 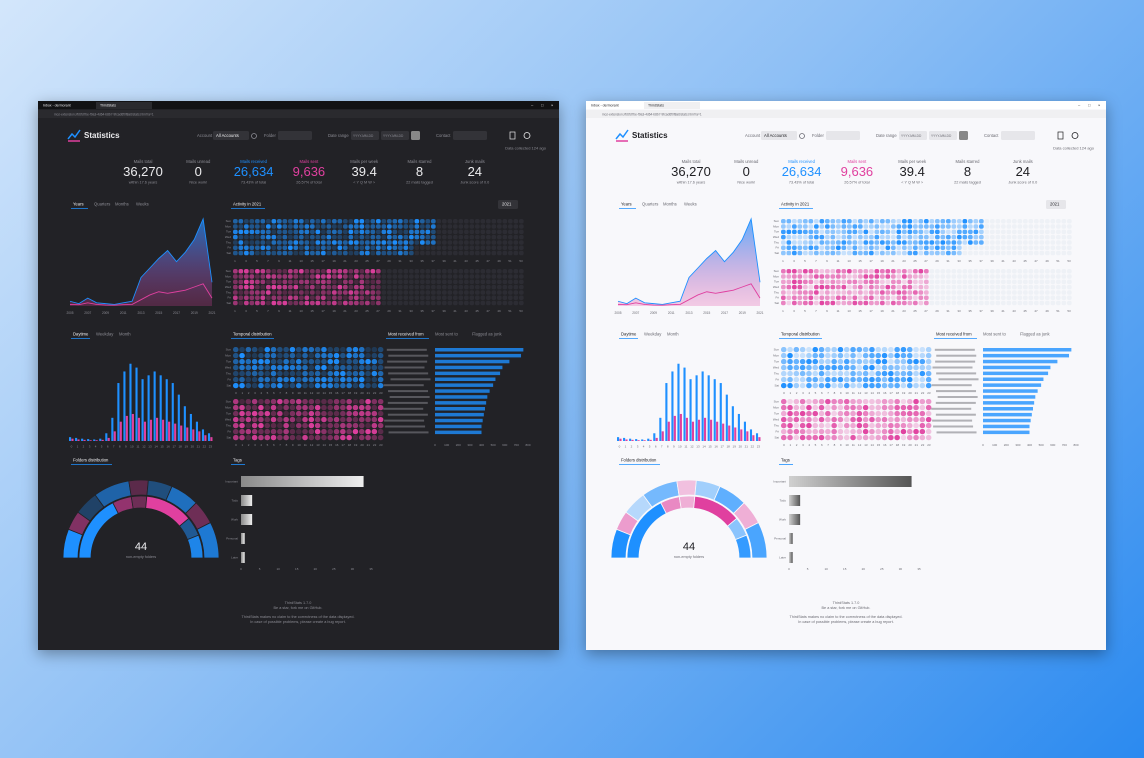 I want to click on kpi-sub: Nice work!, so click(x=746, y=183).